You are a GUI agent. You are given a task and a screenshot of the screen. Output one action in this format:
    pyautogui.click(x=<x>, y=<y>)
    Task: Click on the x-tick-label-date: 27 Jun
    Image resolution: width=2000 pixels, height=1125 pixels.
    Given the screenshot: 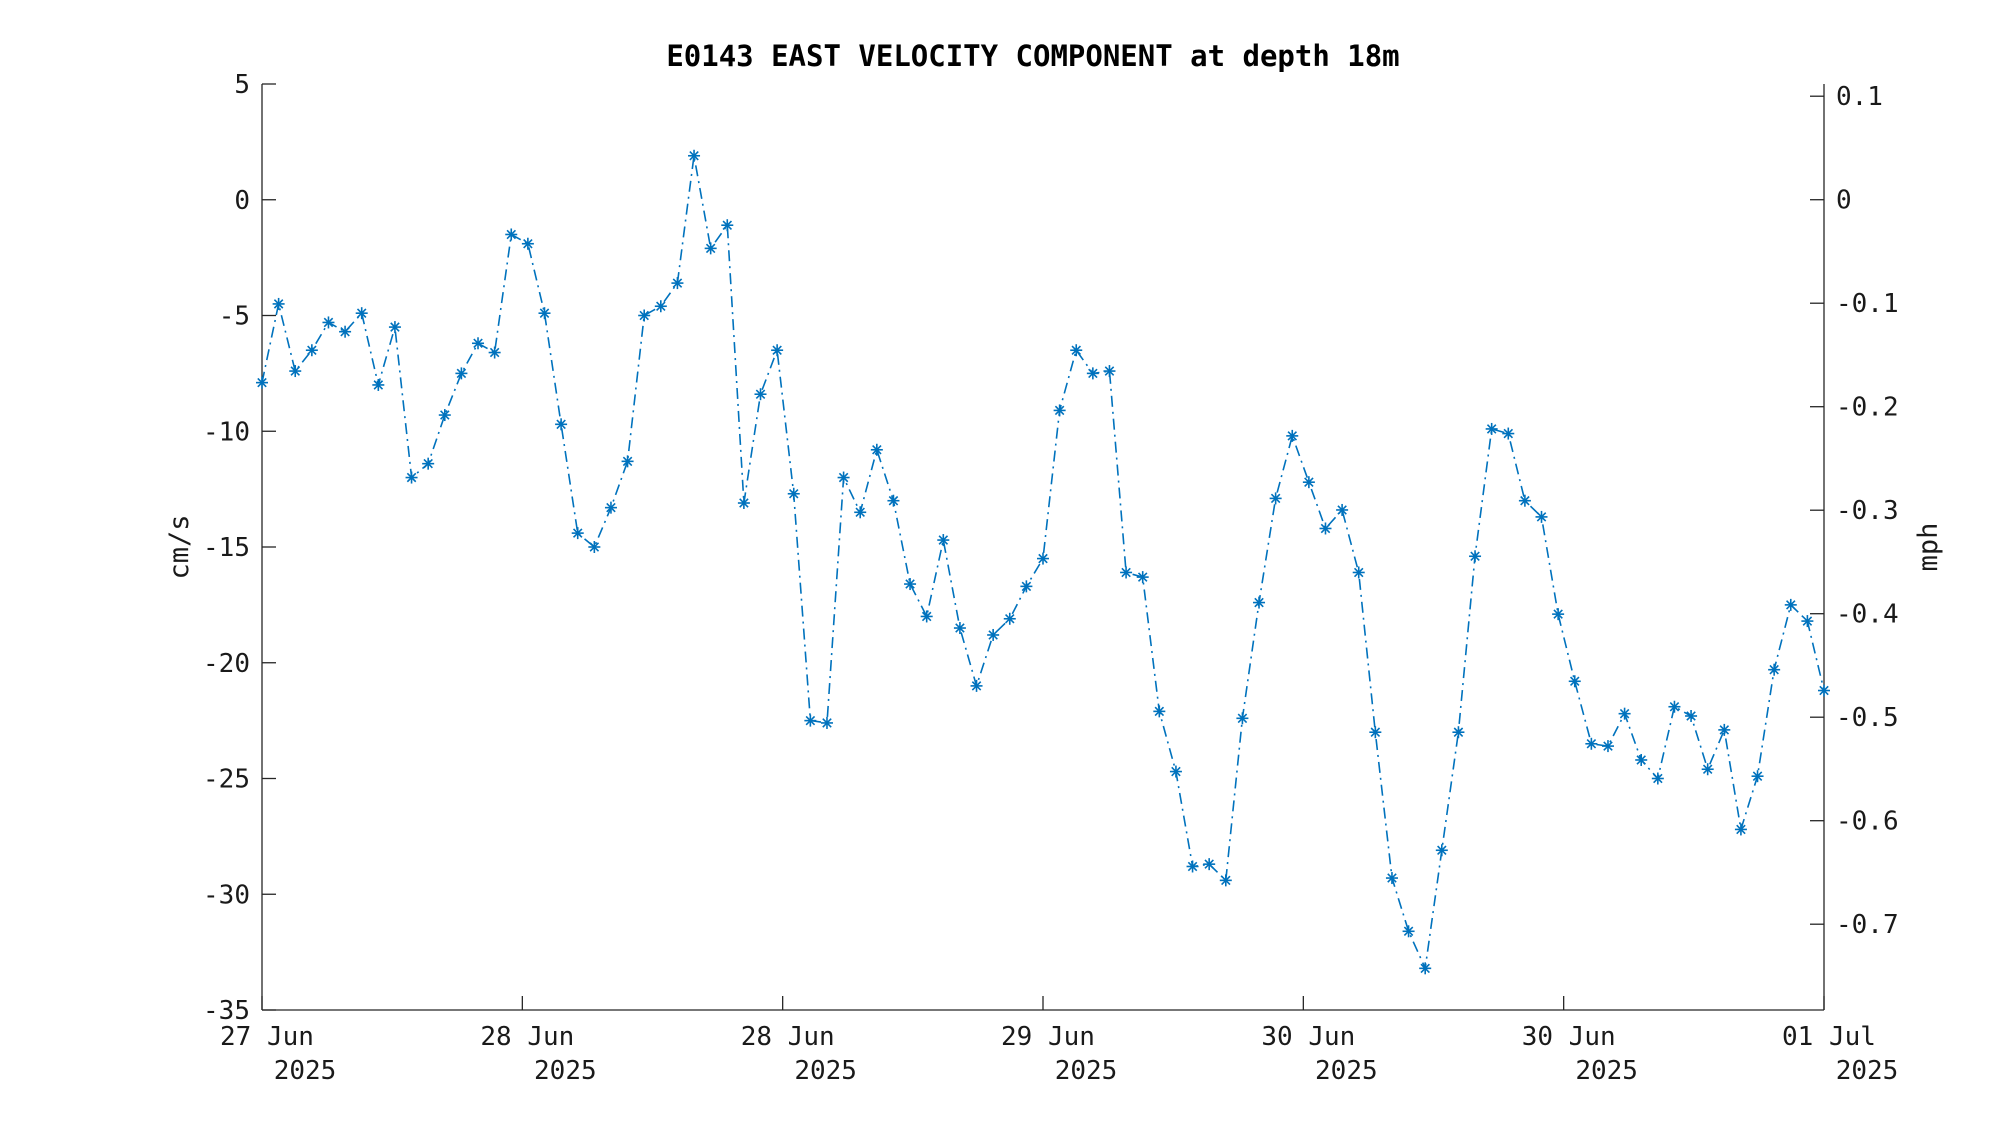 What is the action you would take?
    pyautogui.click(x=267, y=1037)
    